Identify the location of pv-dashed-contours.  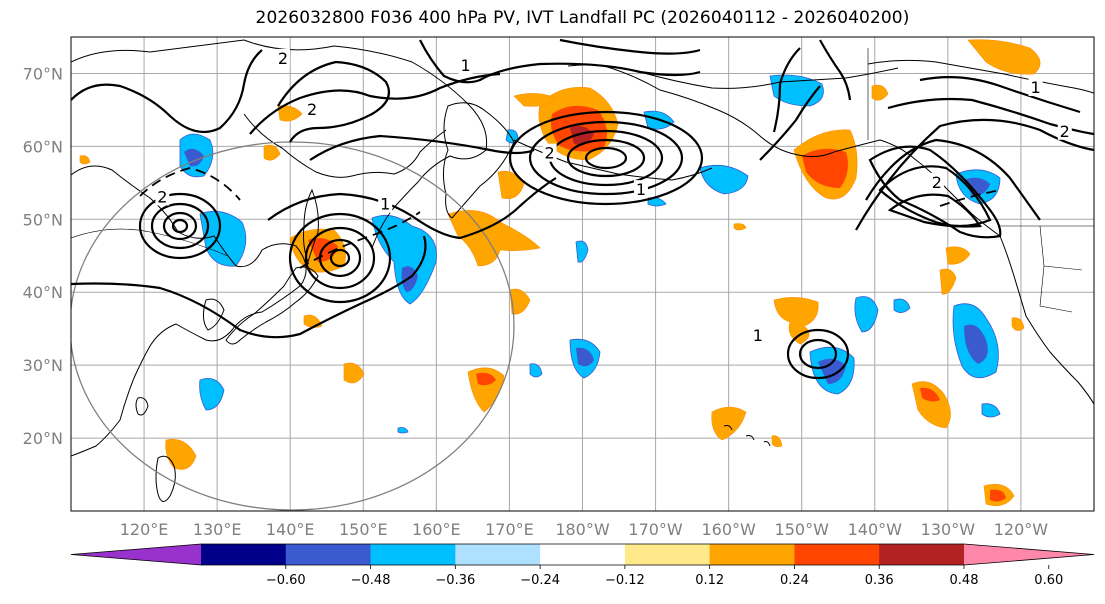
(570, 218).